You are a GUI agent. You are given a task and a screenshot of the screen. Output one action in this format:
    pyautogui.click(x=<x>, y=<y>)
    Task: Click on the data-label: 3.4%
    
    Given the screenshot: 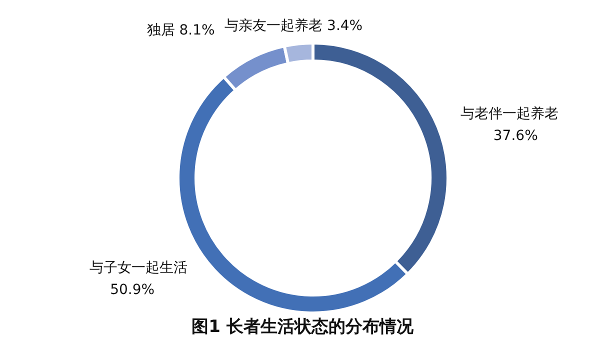 What is the action you would take?
    pyautogui.click(x=345, y=26)
    